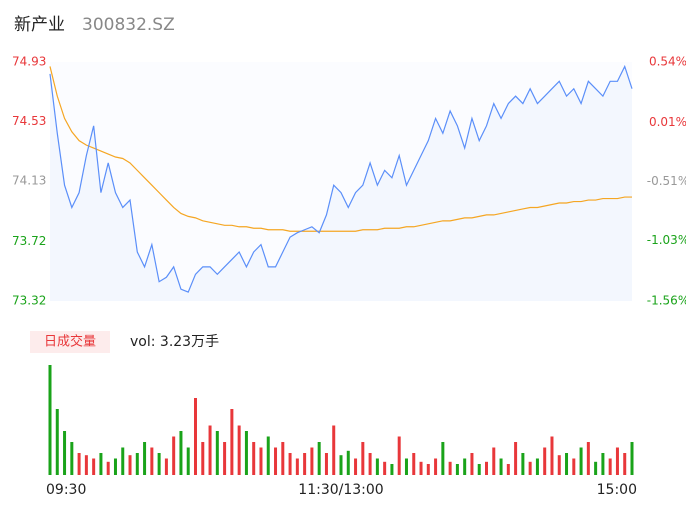  What do you see at coordinates (29, 180) in the screenshot?
I see `y-tick-label: 74.13` at bounding box center [29, 180].